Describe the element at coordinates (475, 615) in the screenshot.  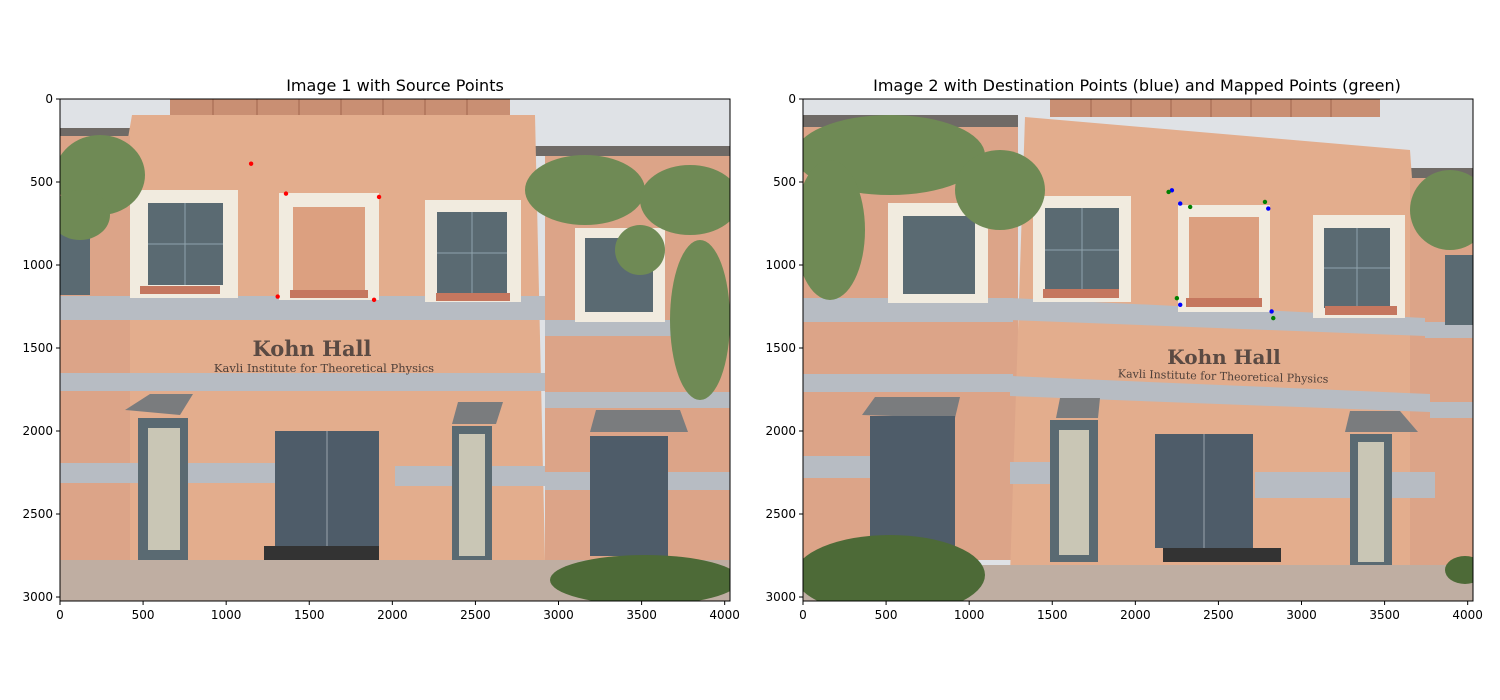
I see `left-x-tick-label: 2500` at that location.